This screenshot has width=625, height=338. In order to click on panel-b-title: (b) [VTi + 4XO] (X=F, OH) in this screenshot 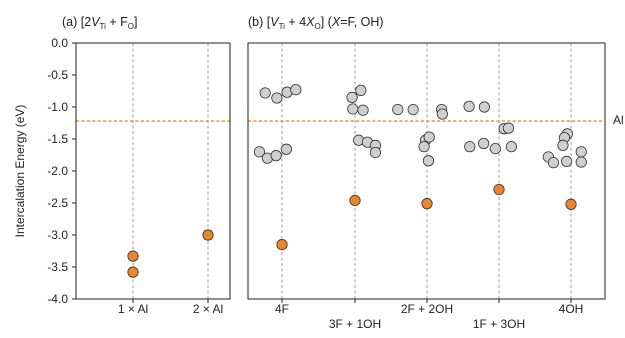, I will do `click(316, 23)`.